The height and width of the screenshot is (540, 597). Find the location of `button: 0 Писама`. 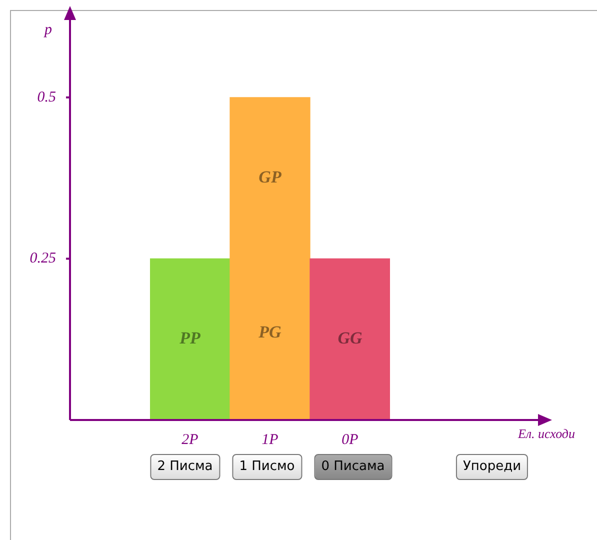

button: 0 Писама is located at coordinates (353, 467).